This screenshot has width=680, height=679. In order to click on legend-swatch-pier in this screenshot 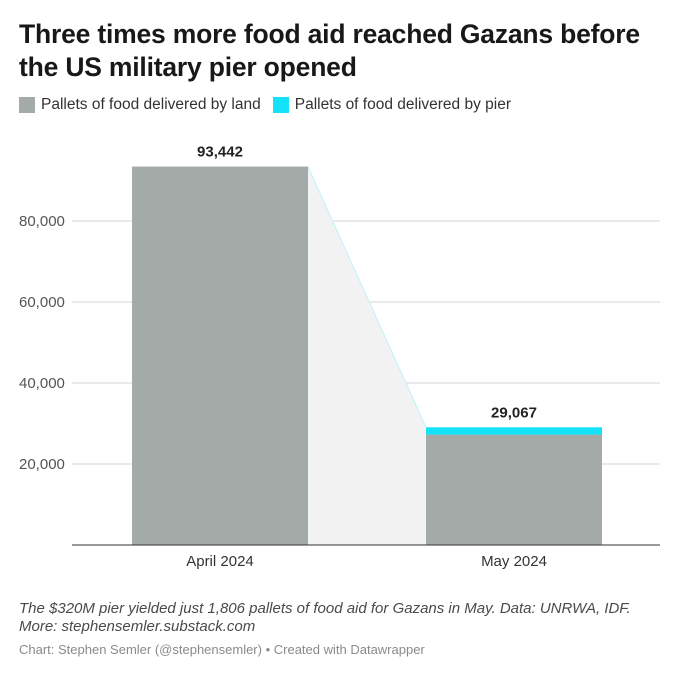, I will do `click(280, 105)`.